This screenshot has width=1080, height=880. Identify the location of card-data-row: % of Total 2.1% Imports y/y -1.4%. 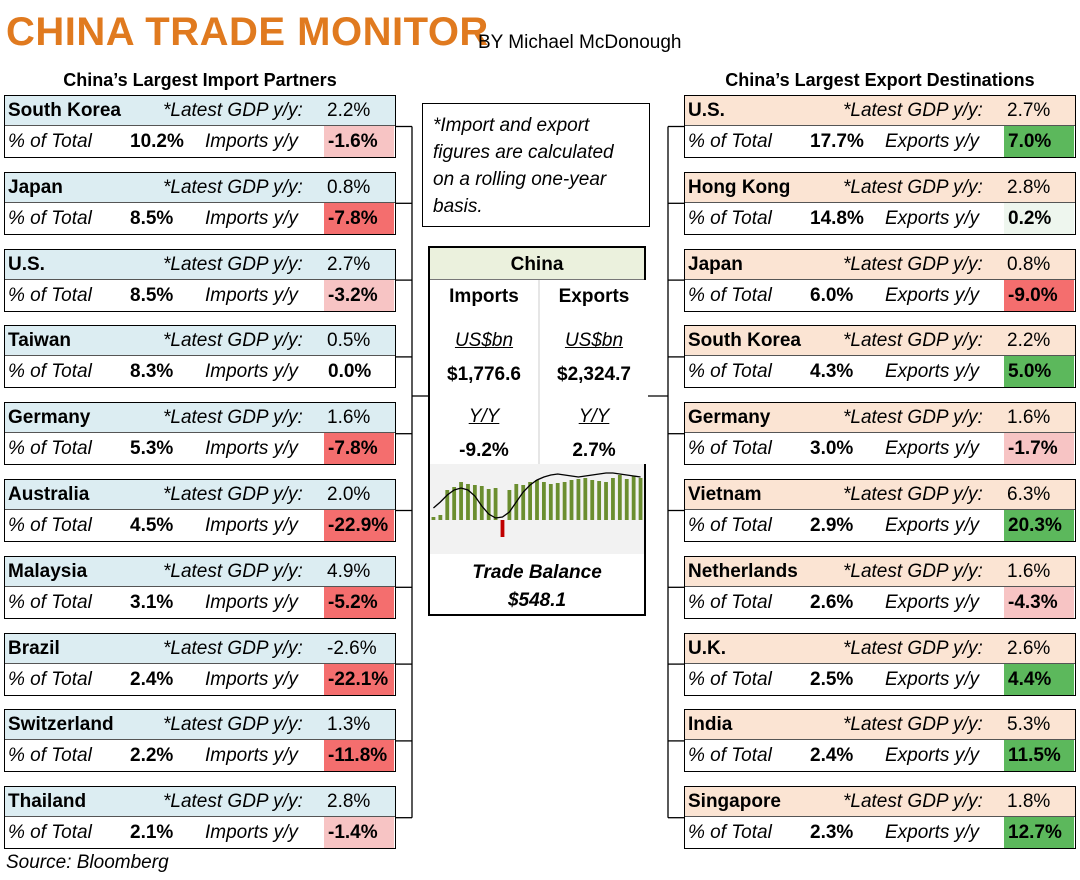
(200, 833).